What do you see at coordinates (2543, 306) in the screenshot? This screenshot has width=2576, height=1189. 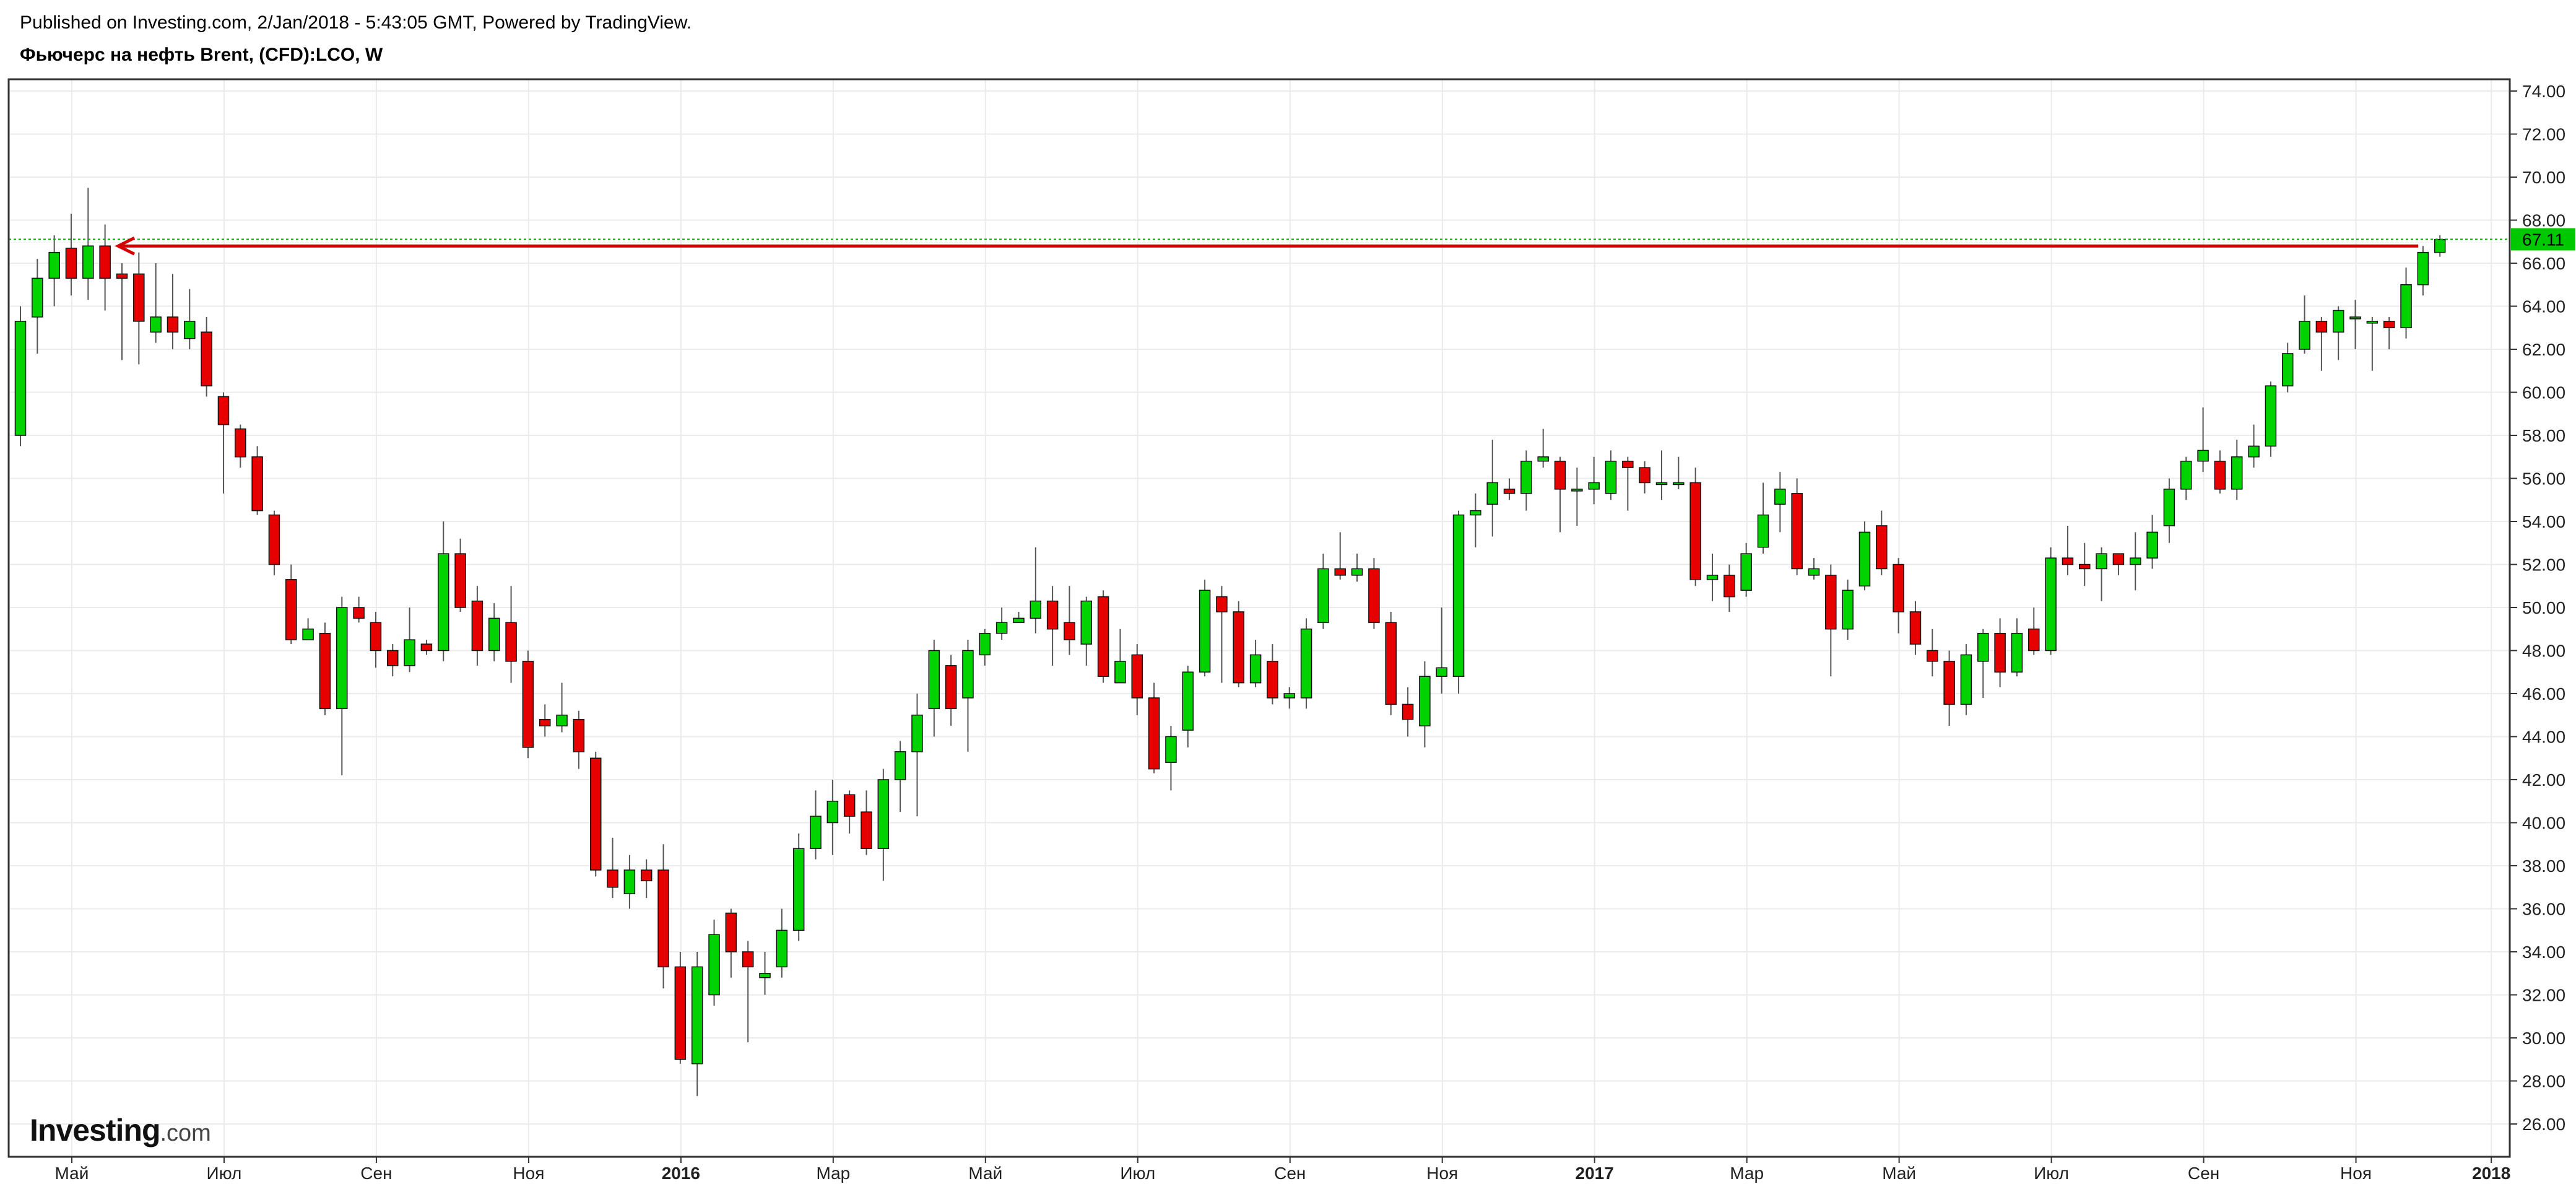 I see `y-tick-label: 64.00` at bounding box center [2543, 306].